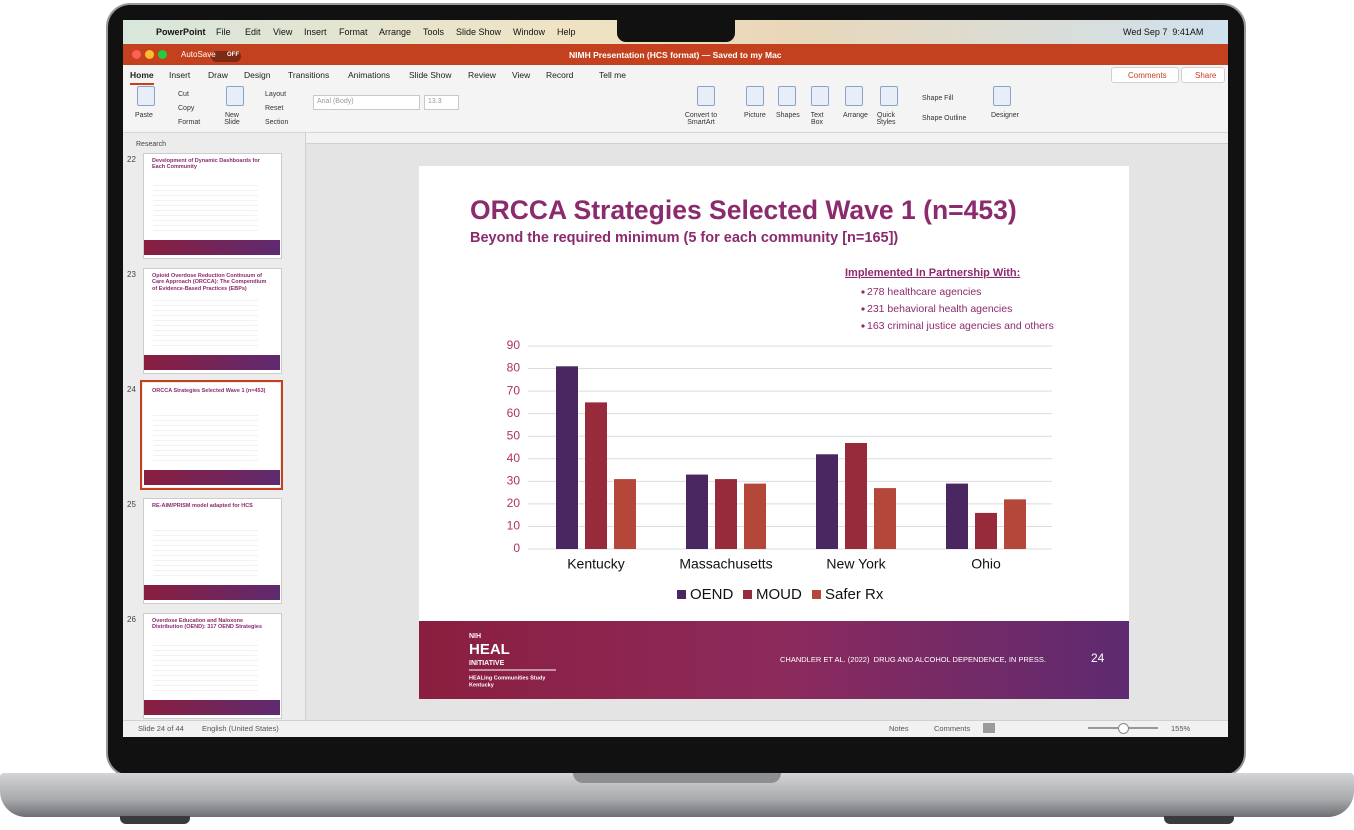 The height and width of the screenshot is (830, 1354). Describe the element at coordinates (521, 75) in the screenshot. I see `ribbon-tab: View` at that location.